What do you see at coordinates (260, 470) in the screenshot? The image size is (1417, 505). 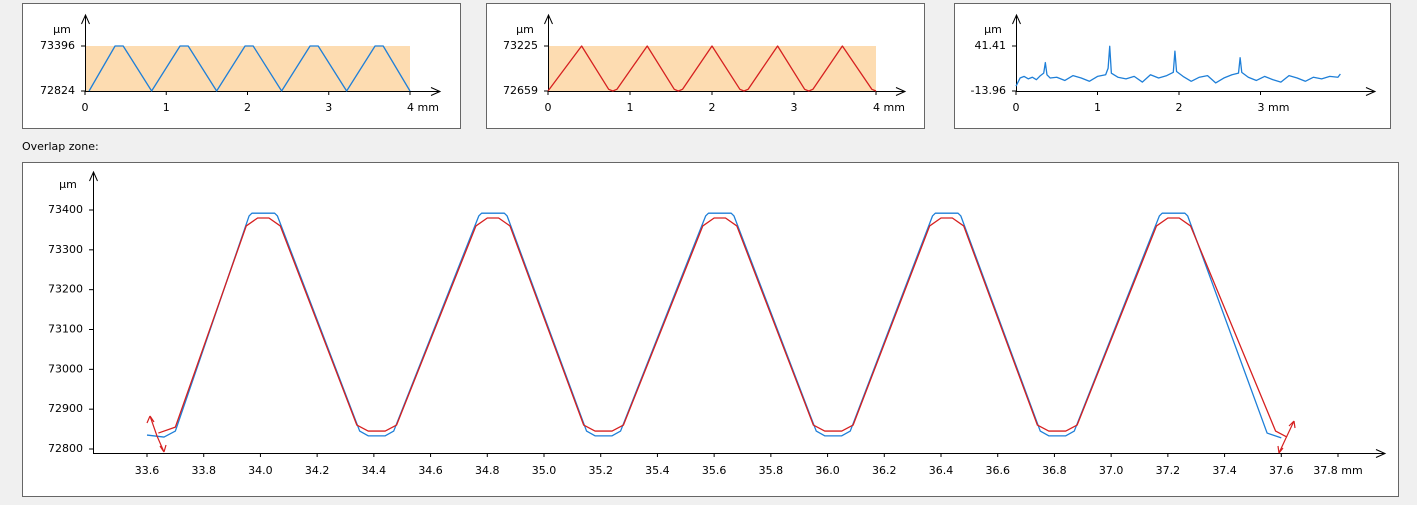 I see `x-tick-label: 34.0` at bounding box center [260, 470].